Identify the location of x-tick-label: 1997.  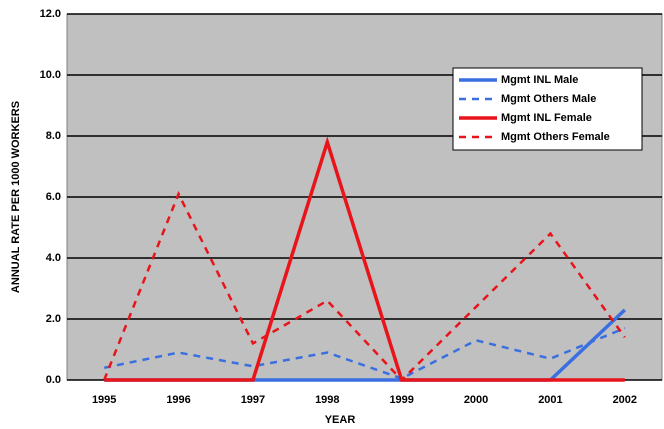
(253, 400).